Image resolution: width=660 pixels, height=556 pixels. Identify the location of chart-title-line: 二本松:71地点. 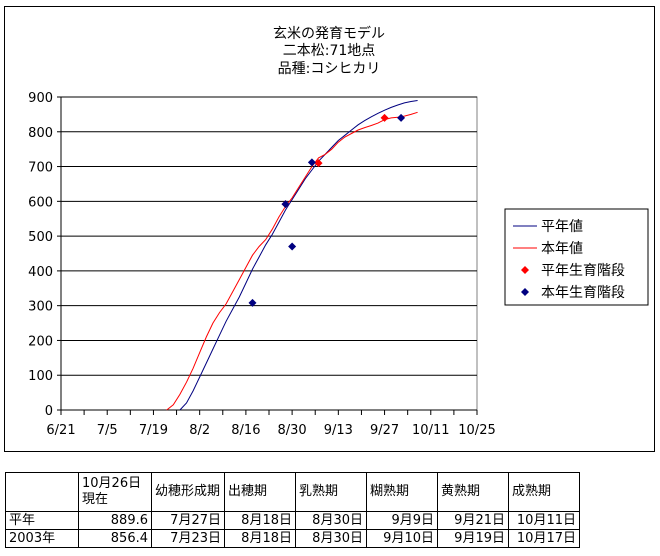
(329, 51).